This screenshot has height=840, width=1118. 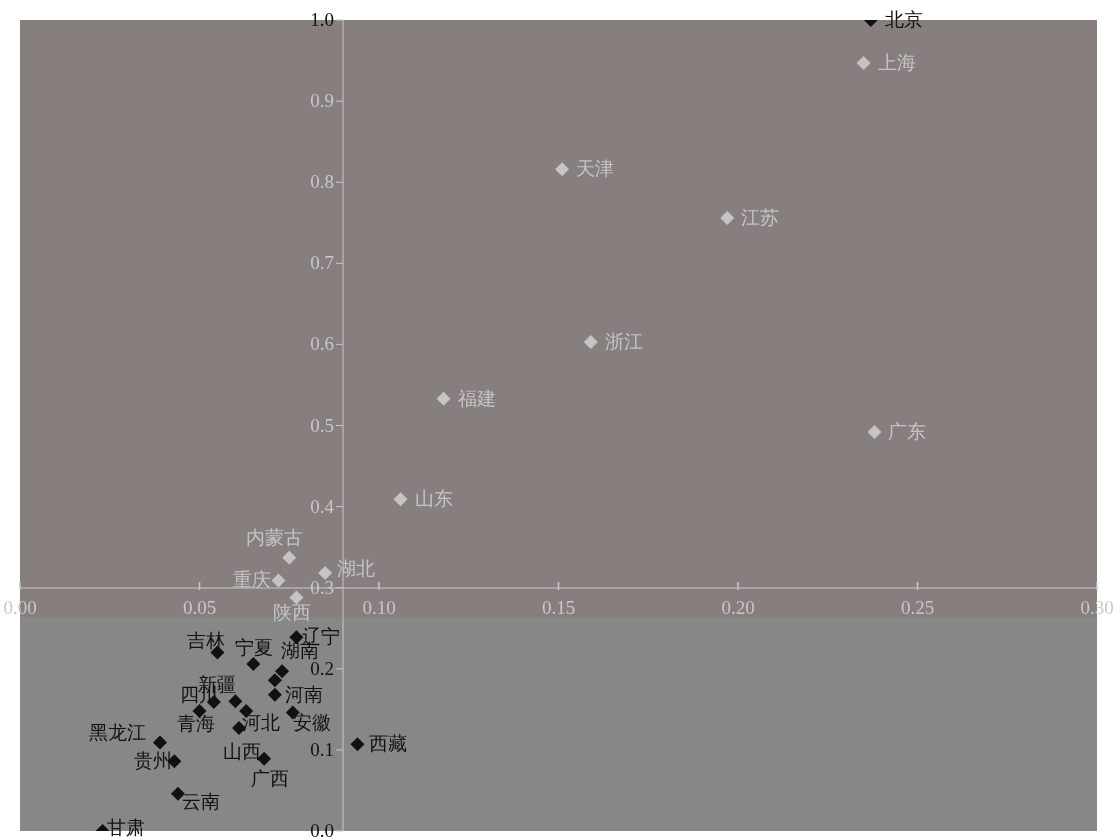 I want to click on annotation: 福建, so click(x=476, y=398).